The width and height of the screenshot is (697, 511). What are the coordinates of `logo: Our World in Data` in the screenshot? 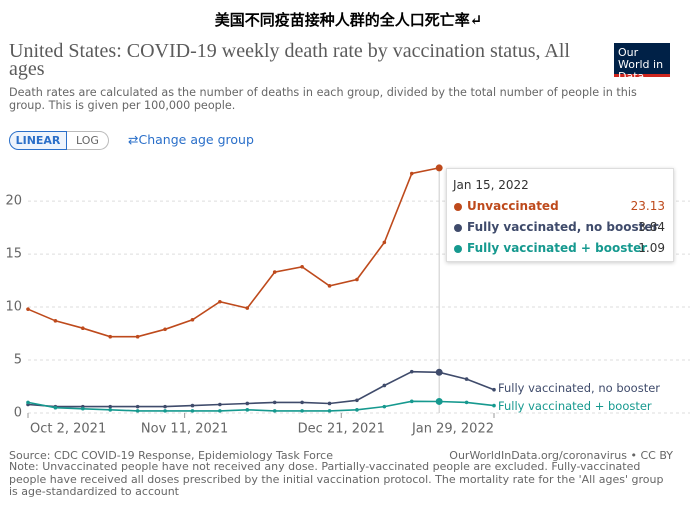 It's located at (642, 63).